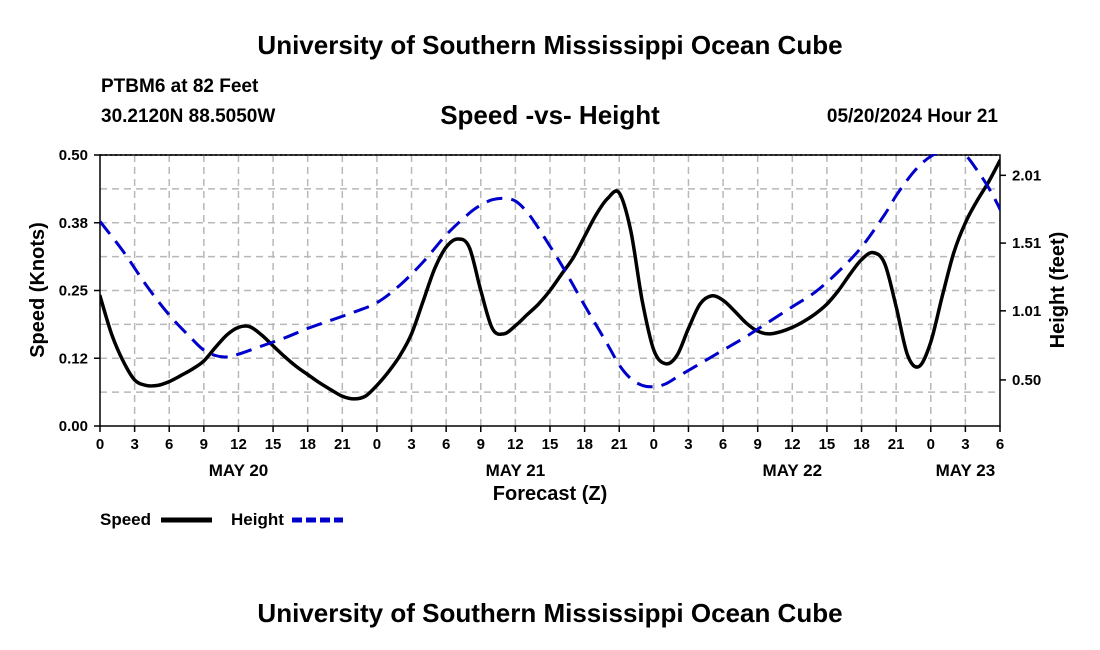 This screenshot has height=650, width=1100. I want to click on x-axis-label: Forecast (Z), so click(550, 494).